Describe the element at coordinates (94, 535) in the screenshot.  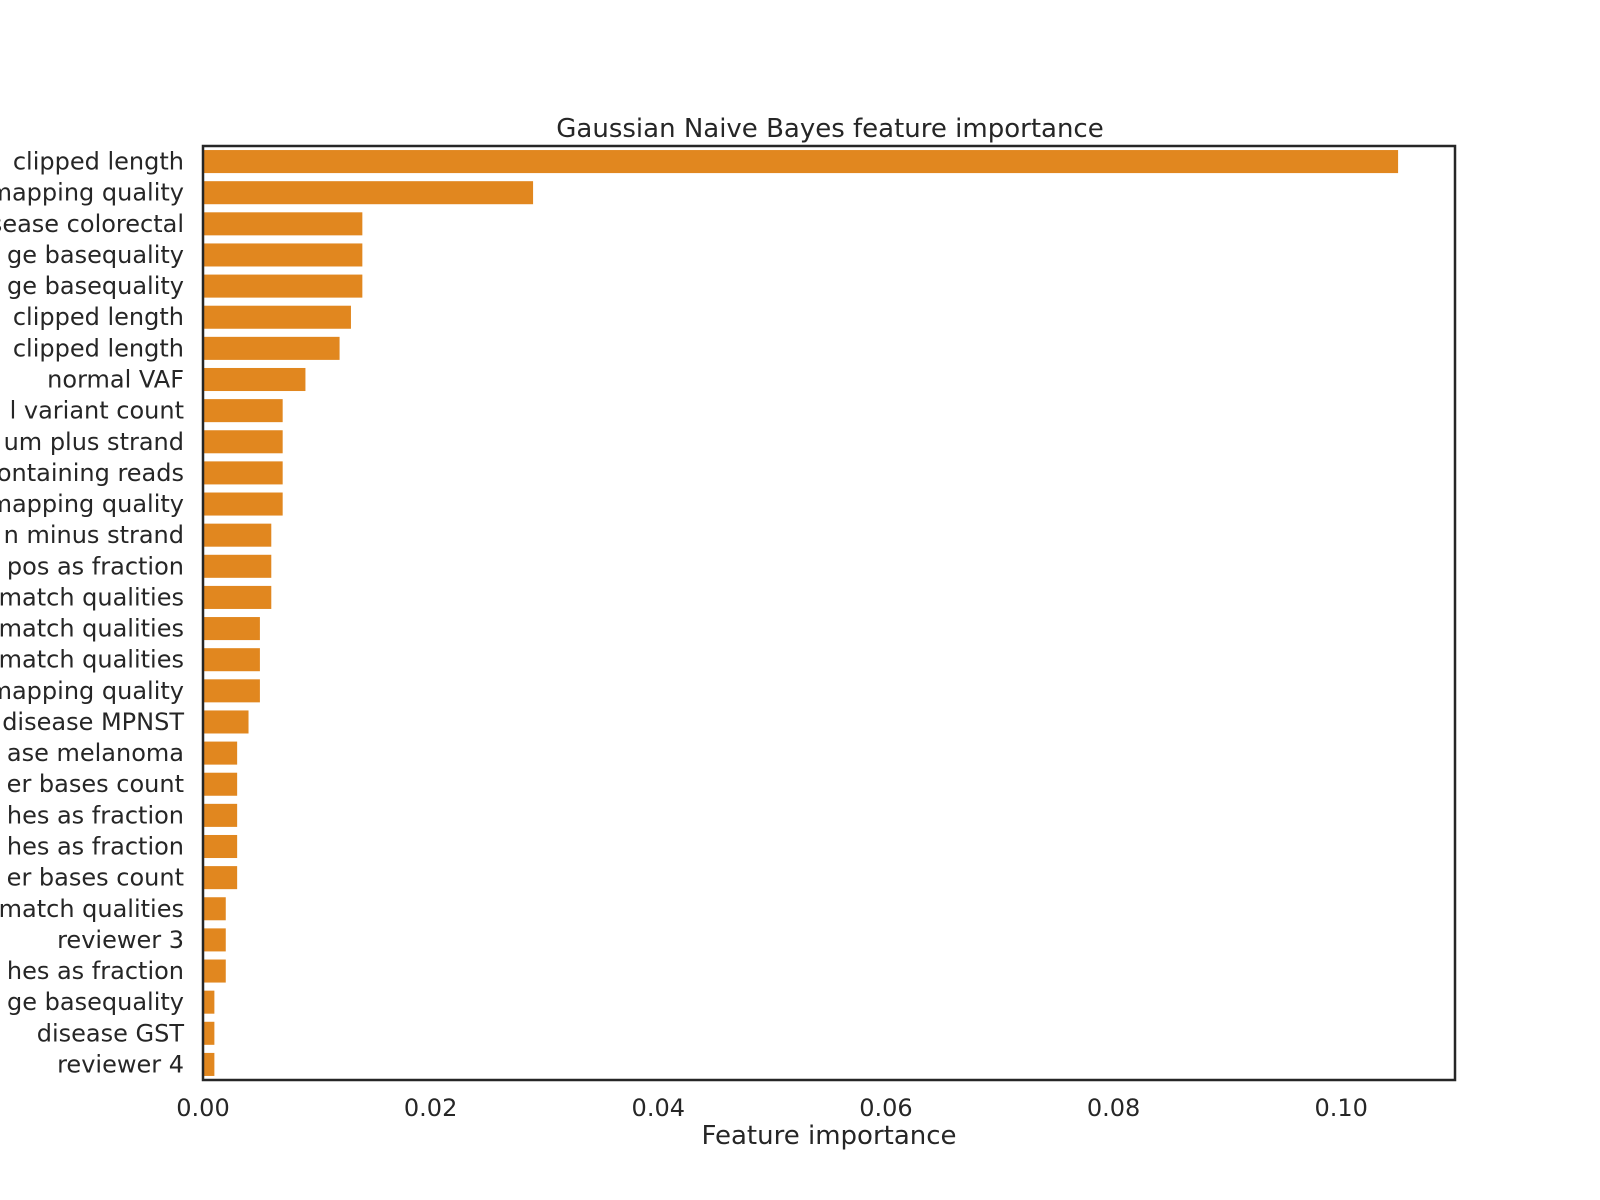
I see `category-label: n minus strand` at that location.